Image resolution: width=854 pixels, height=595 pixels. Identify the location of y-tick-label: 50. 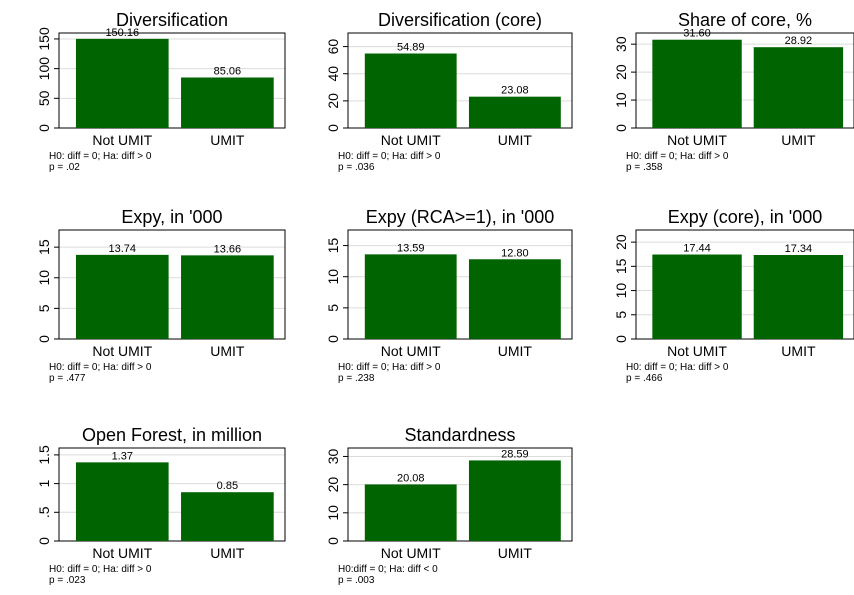
(44, 98).